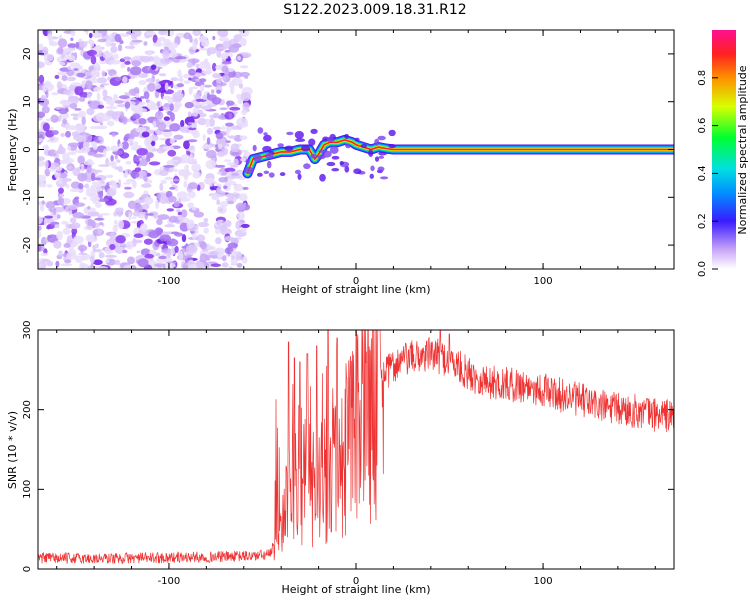 The image size is (750, 600). What do you see at coordinates (702, 78) in the screenshot?
I see `colorbar-tick-label: 0.8` at bounding box center [702, 78].